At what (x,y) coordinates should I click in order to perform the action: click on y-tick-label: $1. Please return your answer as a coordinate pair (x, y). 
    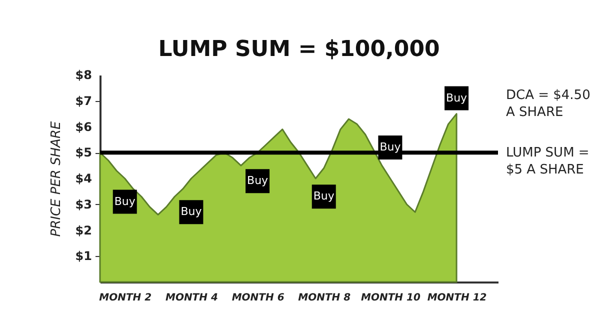
    Looking at the image, I should click on (83, 256).